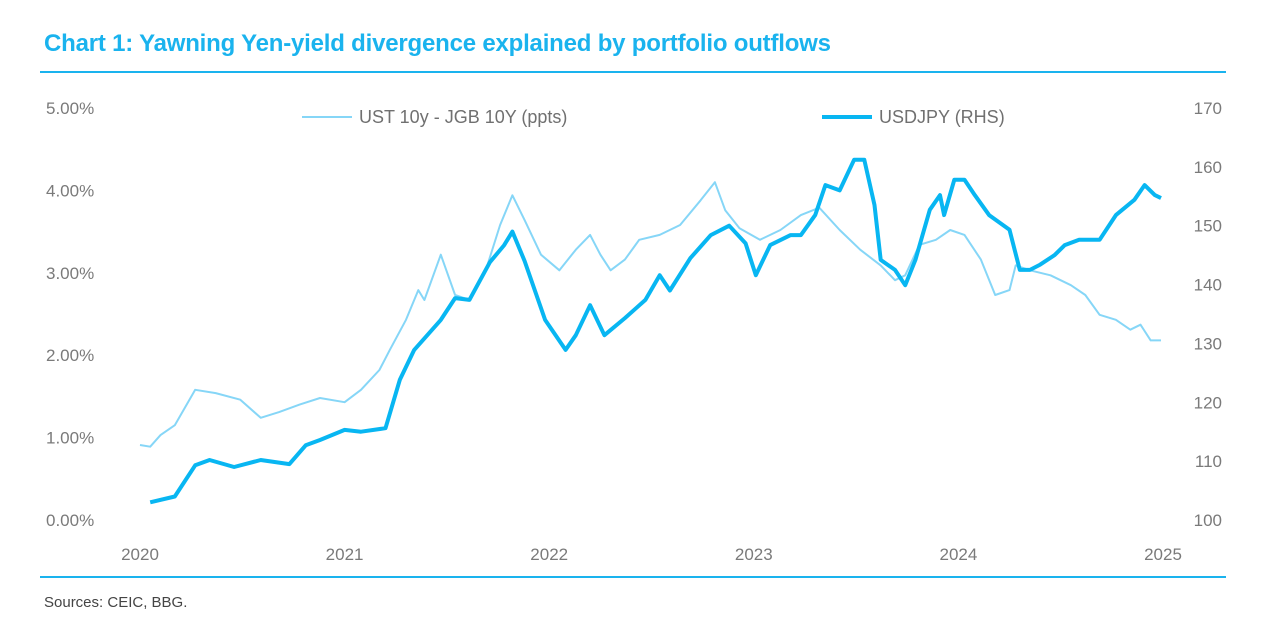 The image size is (1280, 640). Describe the element at coordinates (1208, 343) in the screenshot. I see `y2-tick-label: 130` at that location.